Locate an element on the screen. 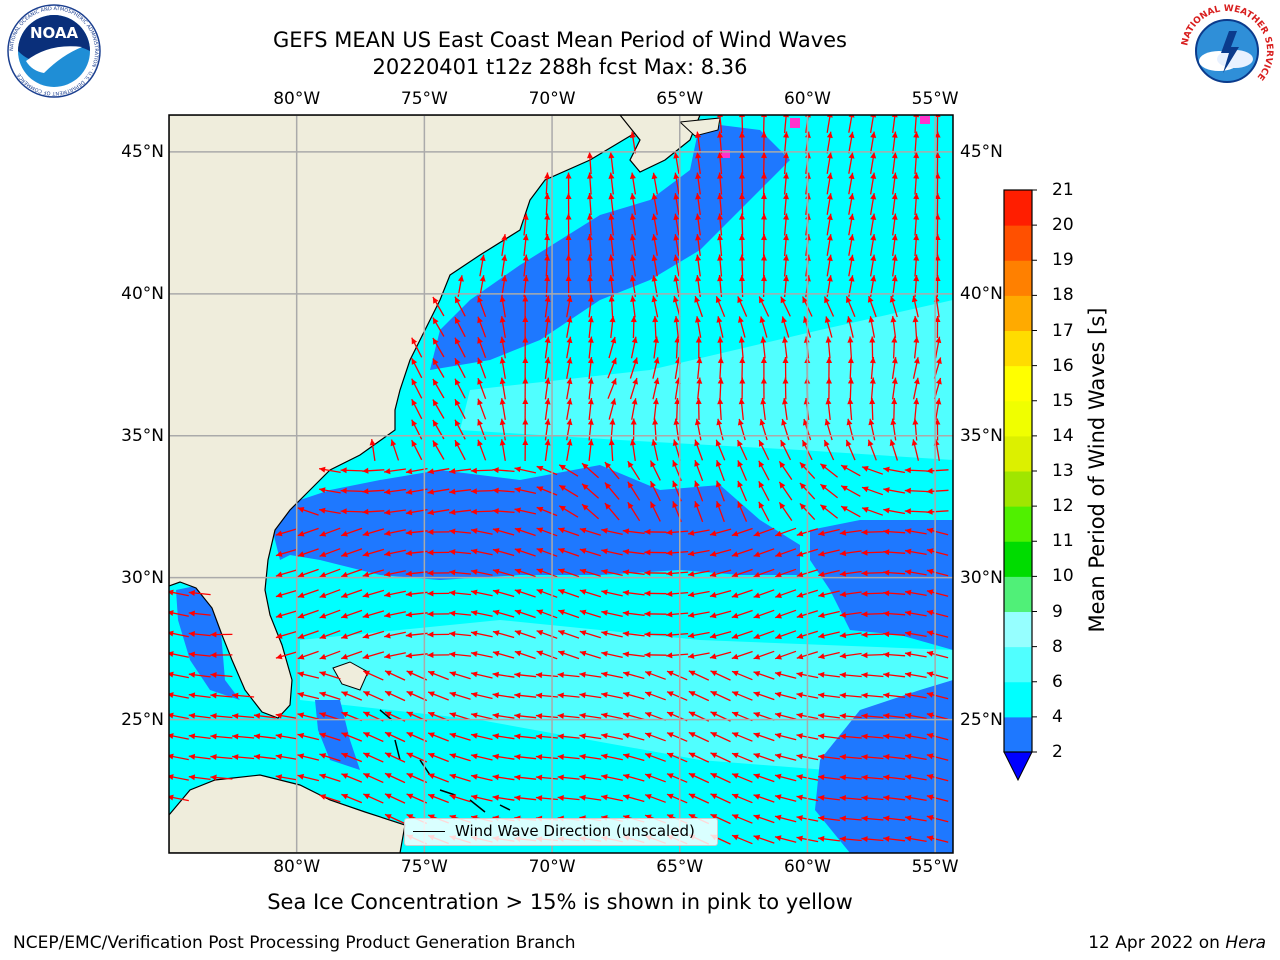 Image resolution: width=1280 pixels, height=960 pixels. period-region-low is located at coordinates (610, 246).